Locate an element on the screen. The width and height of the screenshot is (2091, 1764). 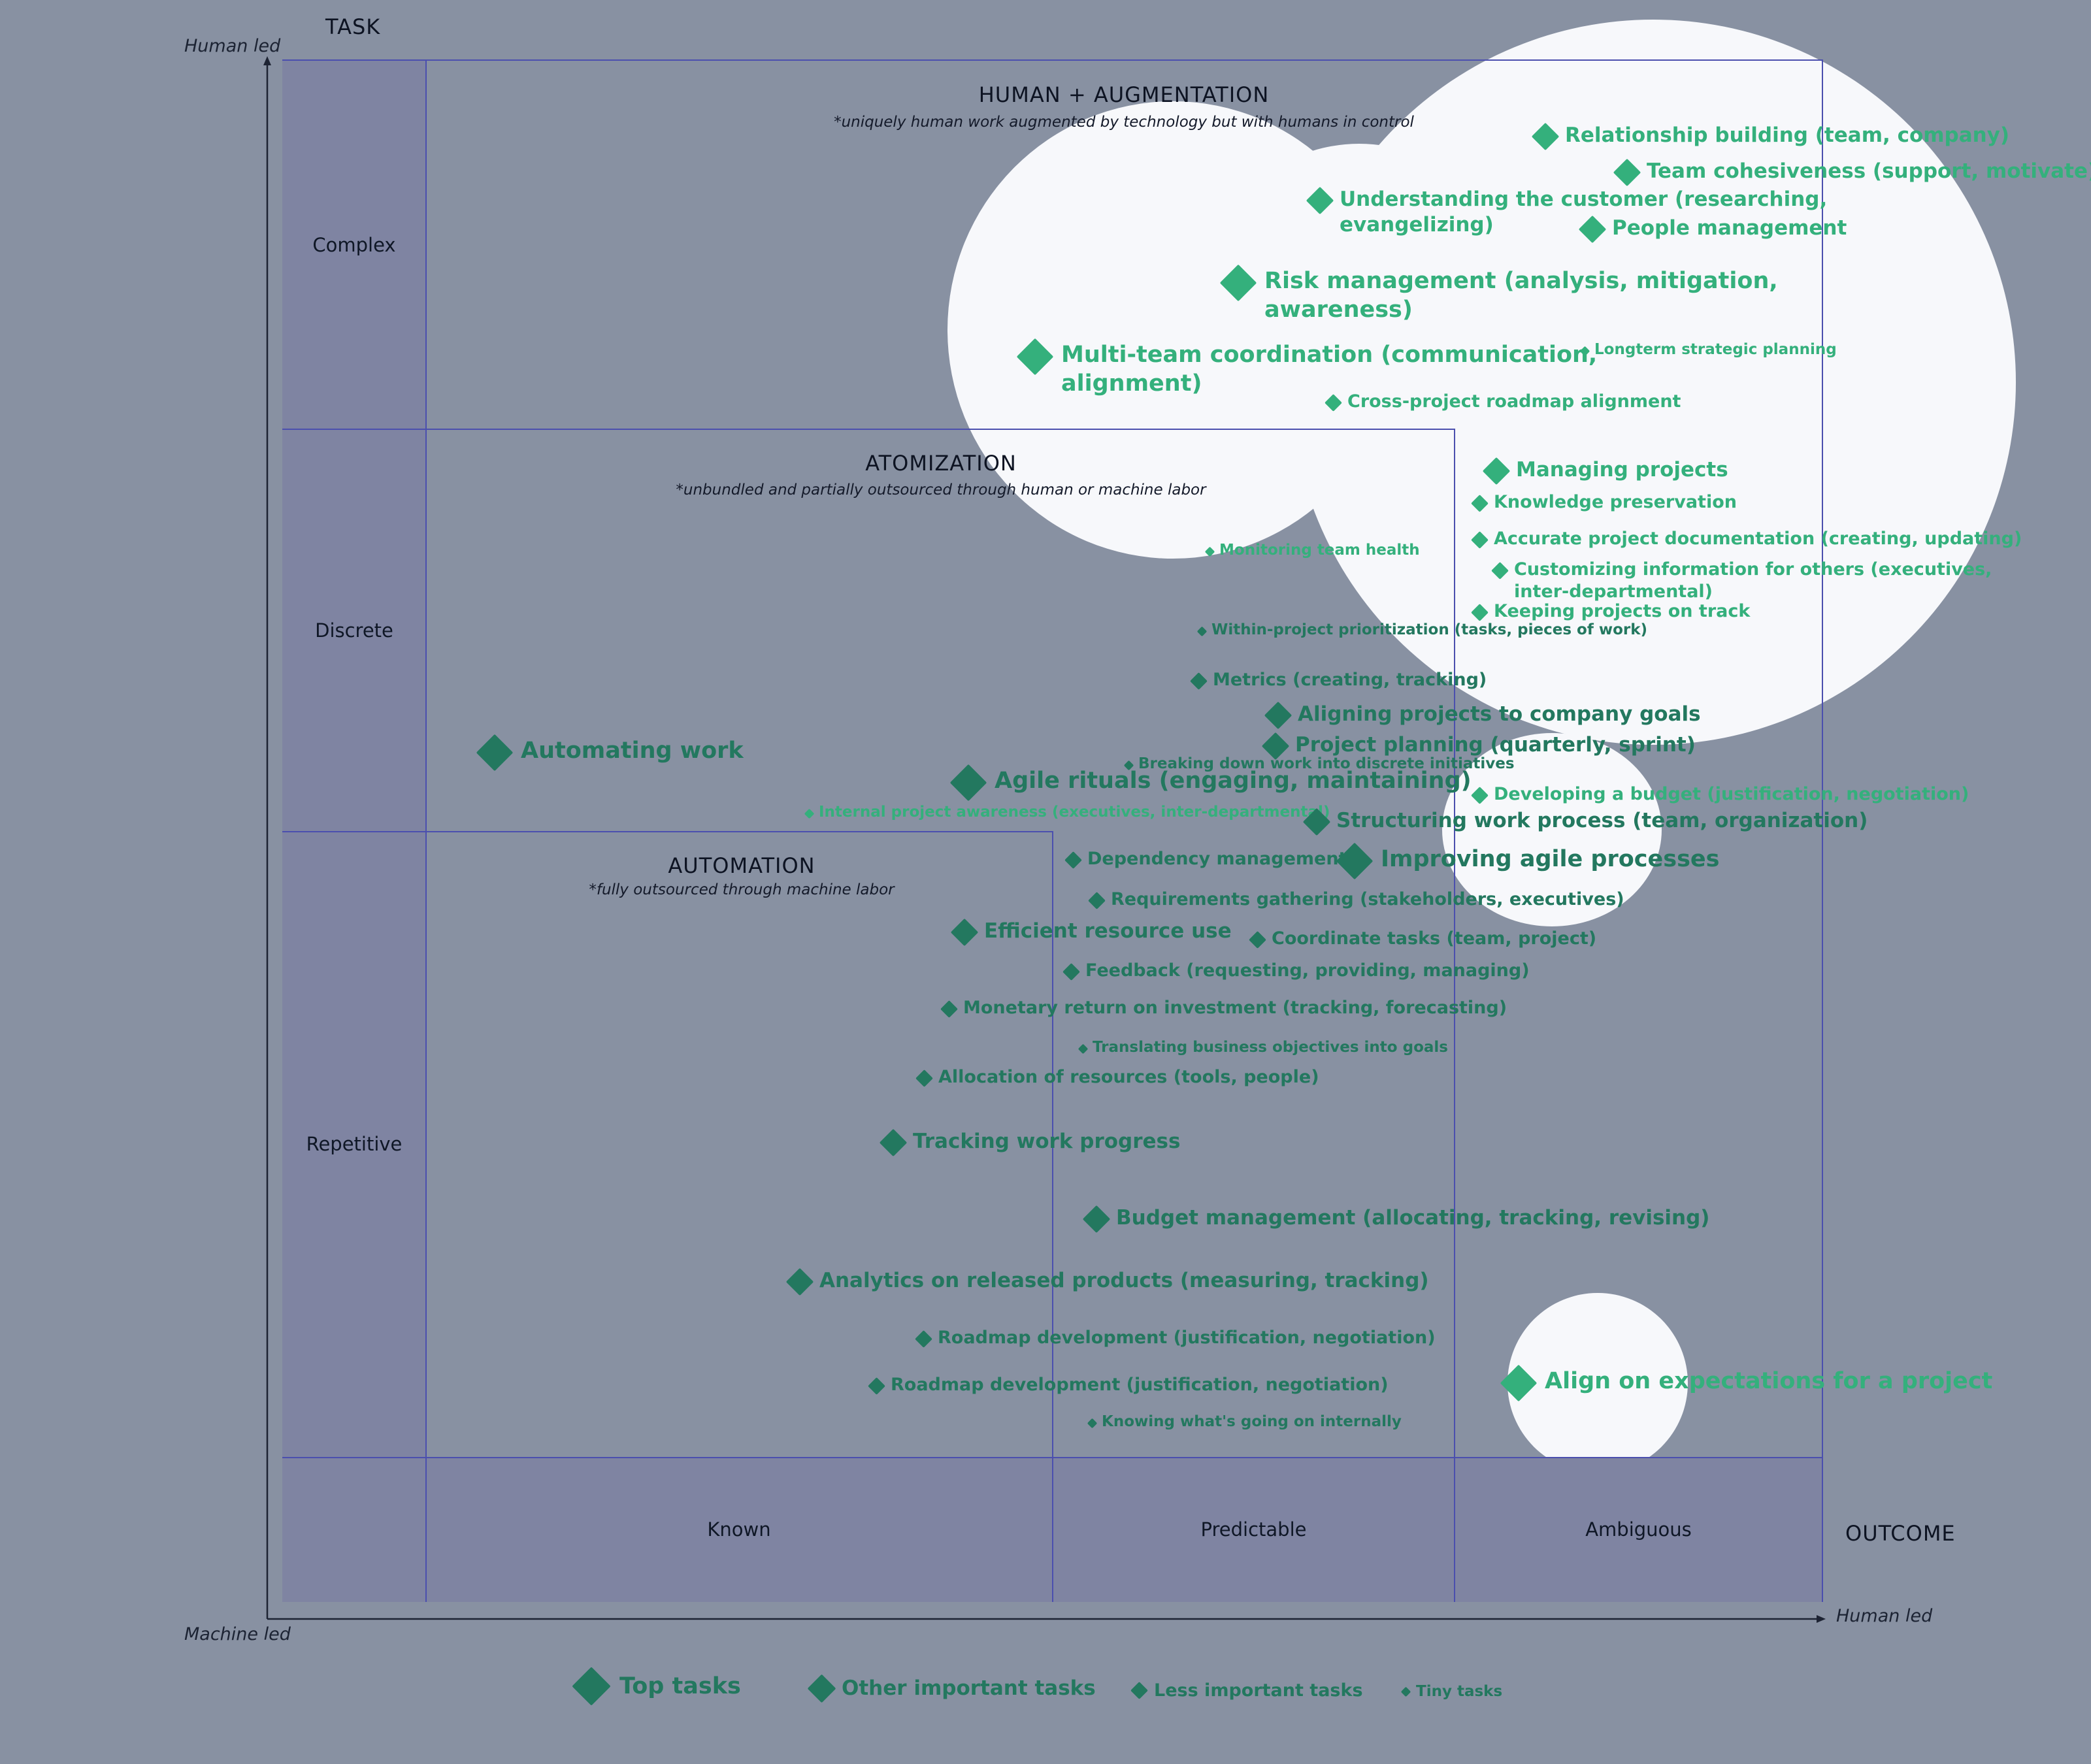
task-label: Monitoring team health is located at coordinates (1319, 550).